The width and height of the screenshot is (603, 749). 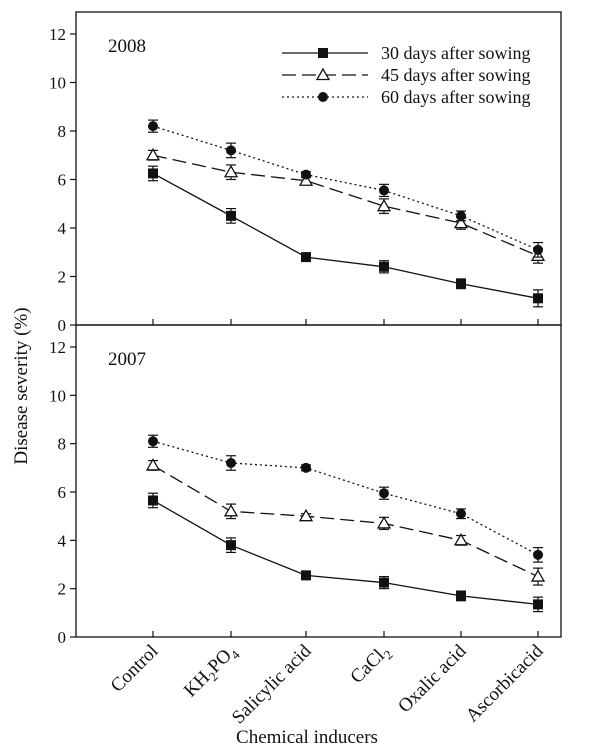 I want to click on x-category-label: KH2PO4, so click(x=211, y=671).